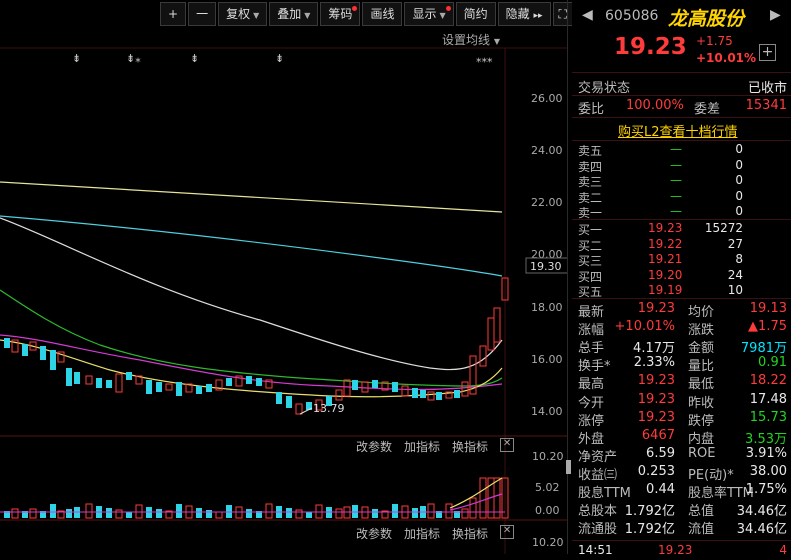  I want to click on buy-level-row: 买四 19.20 24, so click(682, 276).